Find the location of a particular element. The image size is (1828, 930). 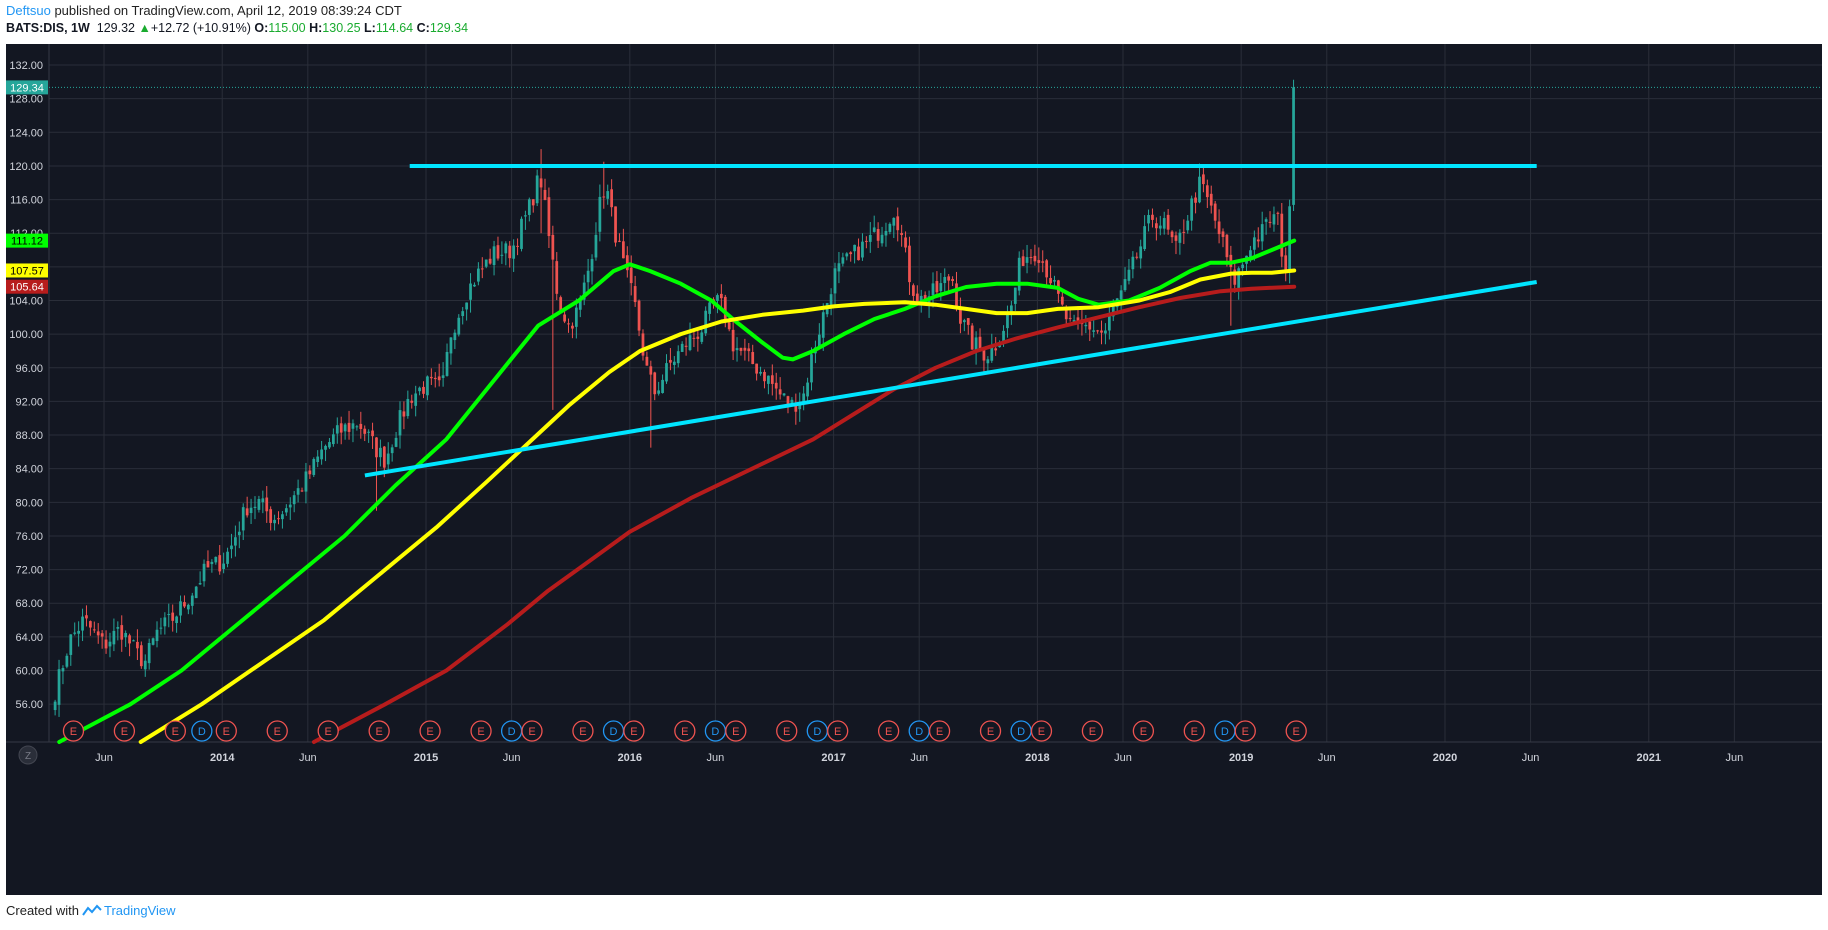

time-tick-label: 2019 is located at coordinates (1241, 758).